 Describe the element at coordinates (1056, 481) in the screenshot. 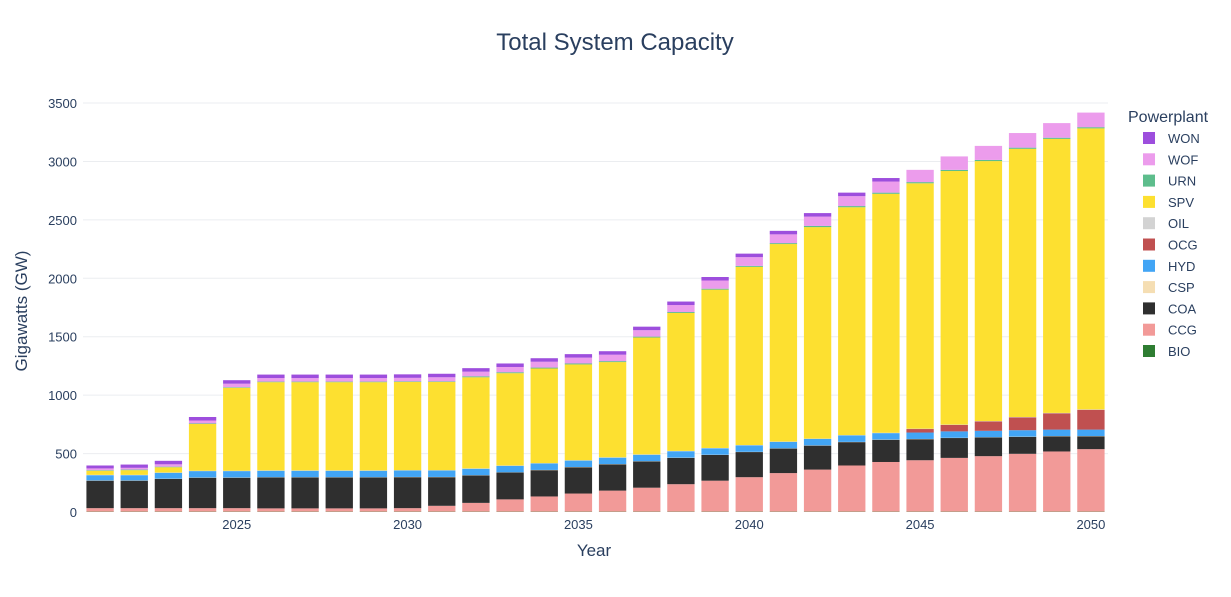

I see `bar-ccg-2049` at that location.